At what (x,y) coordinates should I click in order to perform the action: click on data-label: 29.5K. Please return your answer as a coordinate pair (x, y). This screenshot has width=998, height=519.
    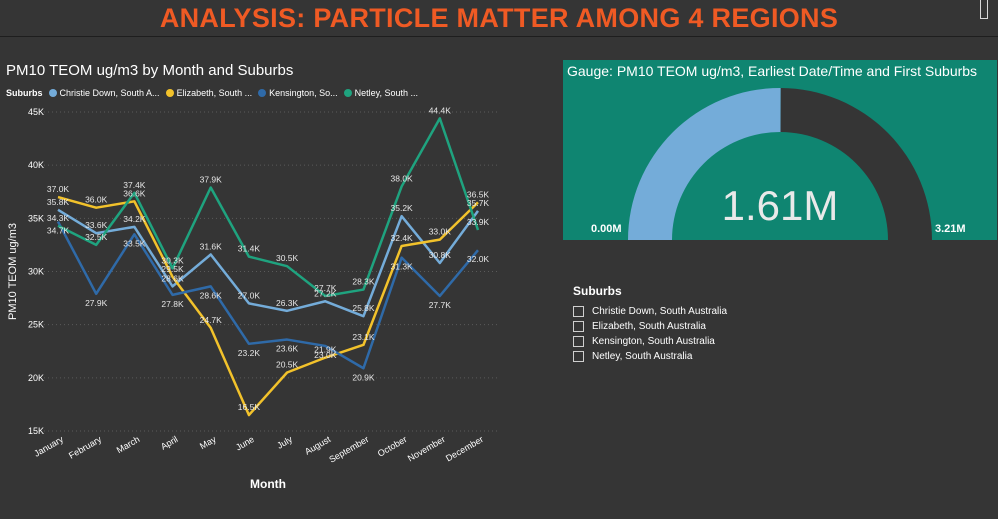
    Looking at the image, I should click on (172, 269).